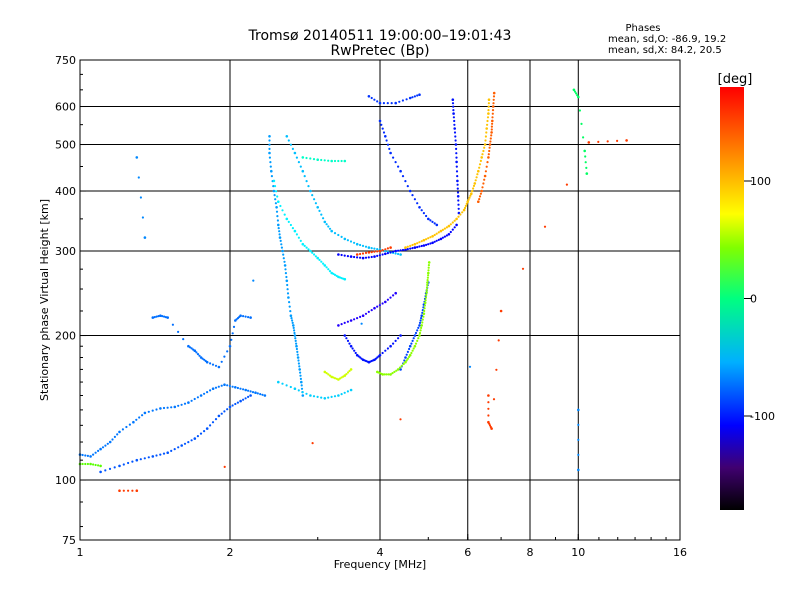 Image resolution: width=800 pixels, height=600 pixels. What do you see at coordinates (753, 299) in the screenshot?
I see `colorbar-tick-label: 0` at bounding box center [753, 299].